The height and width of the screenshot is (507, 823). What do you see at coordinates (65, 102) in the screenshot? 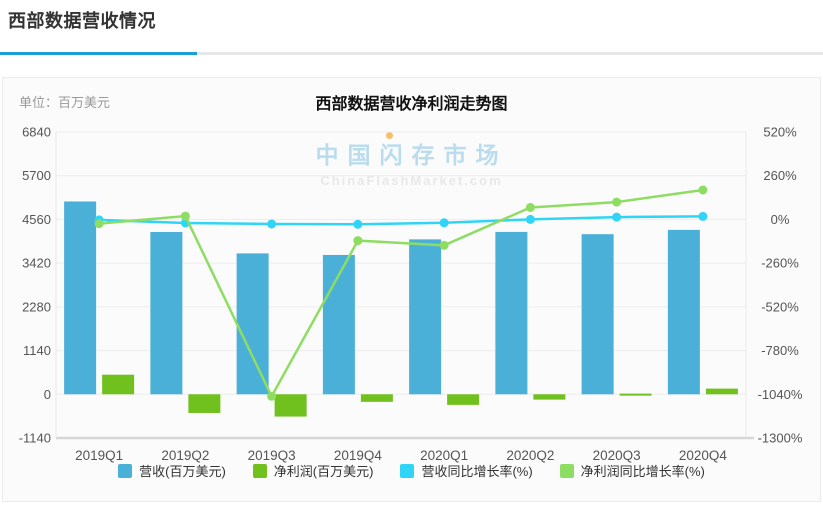
I see `unit-label: 单位：百万美元` at bounding box center [65, 102].